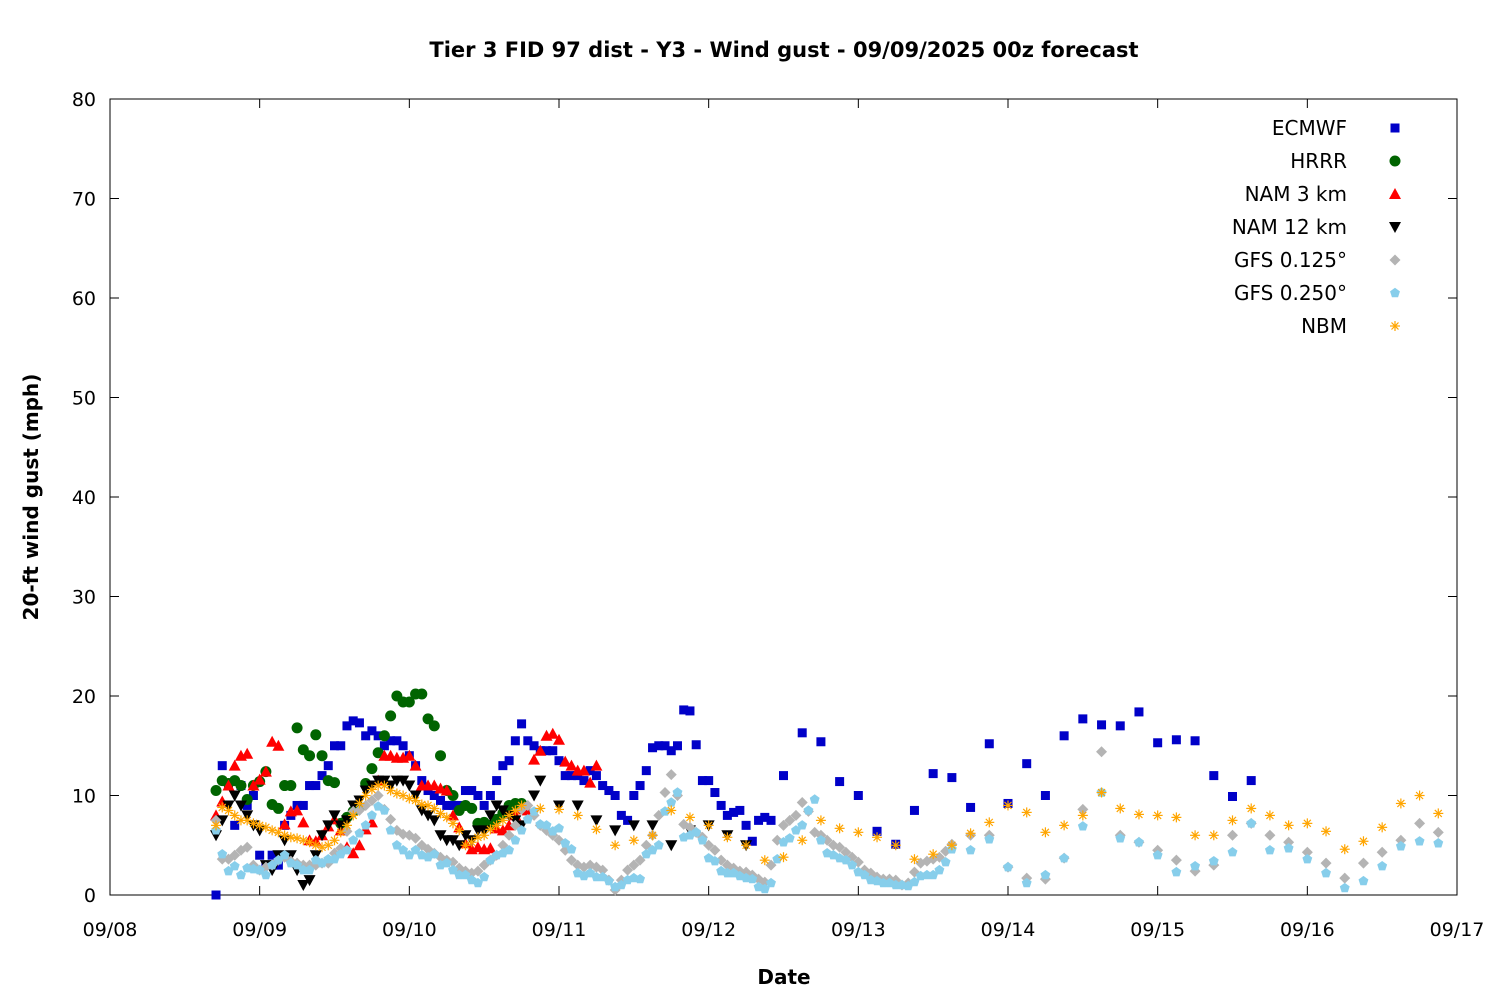 This screenshot has height=1000, width=1500. What do you see at coordinates (84, 498) in the screenshot?
I see `y-tick-label: 40` at bounding box center [84, 498].